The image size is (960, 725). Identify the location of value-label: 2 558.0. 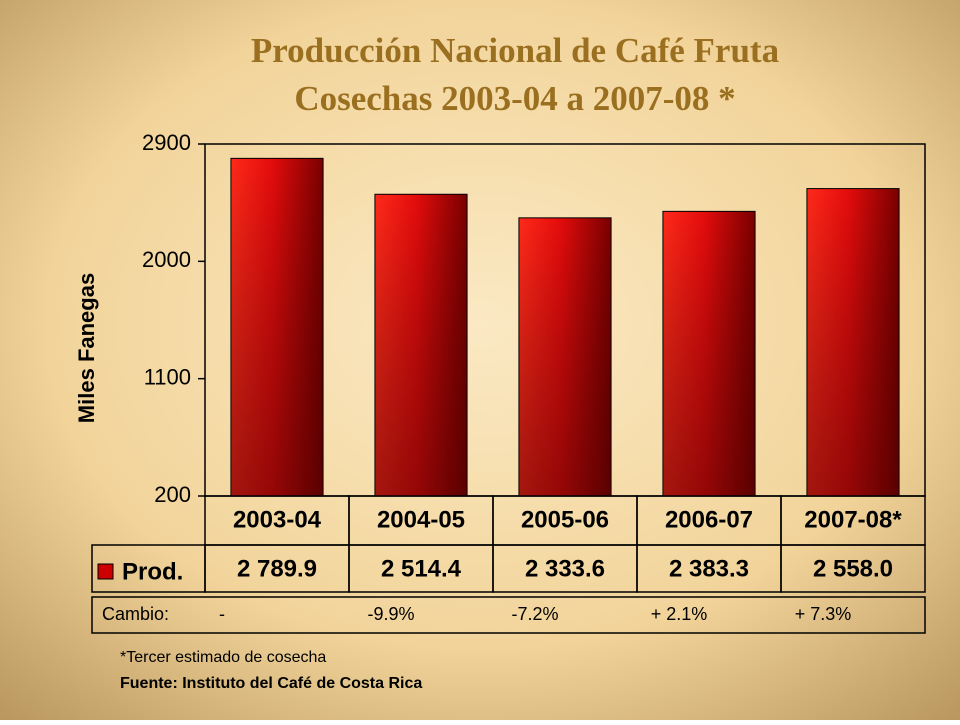
(853, 568).